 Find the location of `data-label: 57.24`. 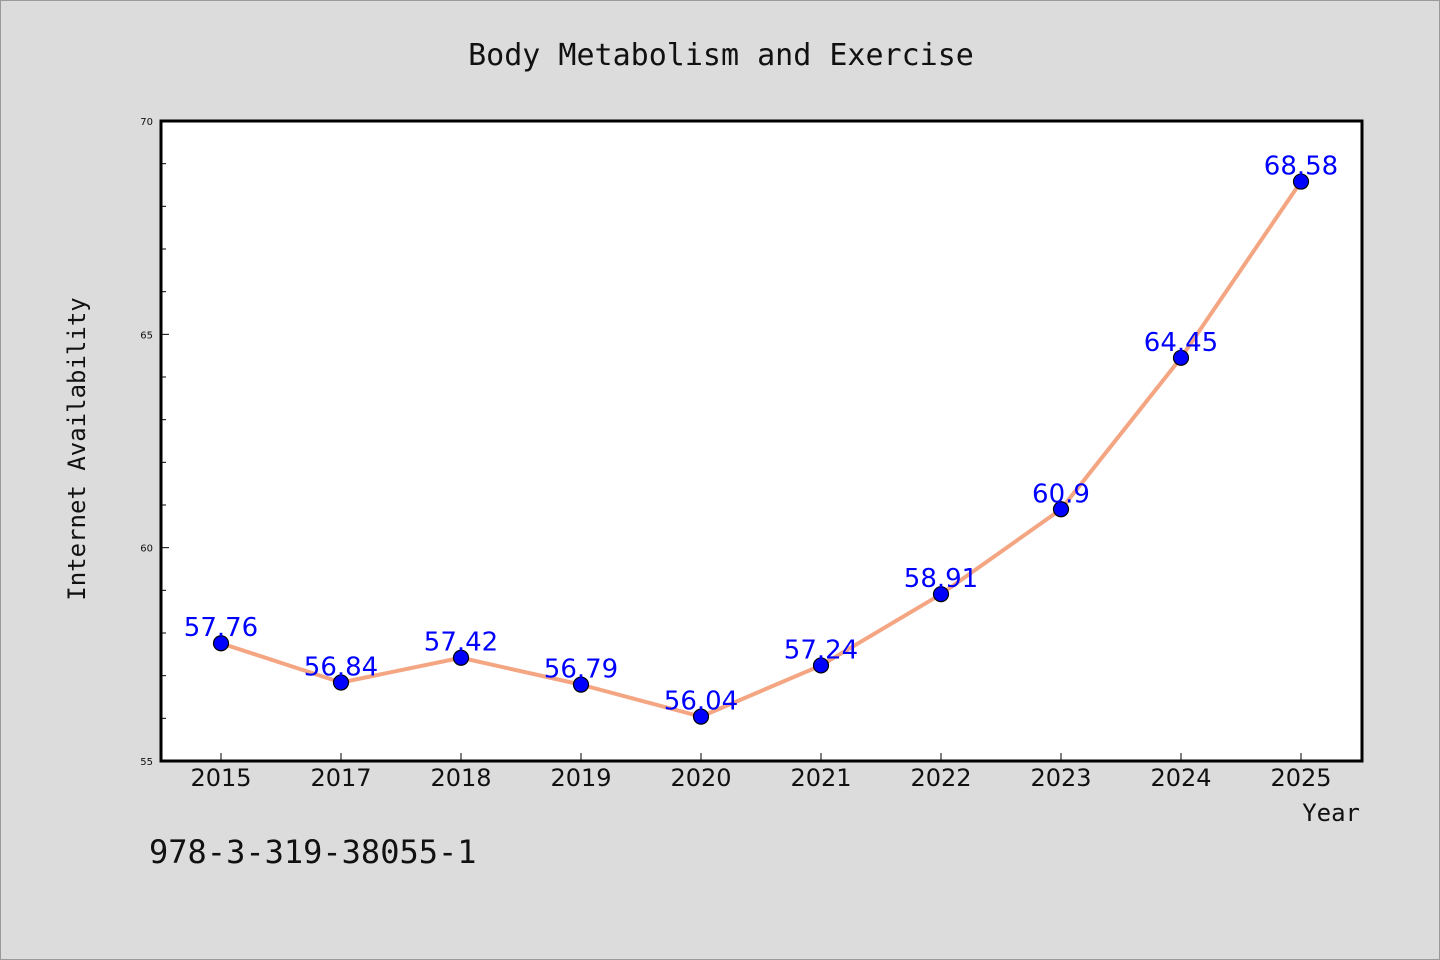

data-label: 57.24 is located at coordinates (821, 650).